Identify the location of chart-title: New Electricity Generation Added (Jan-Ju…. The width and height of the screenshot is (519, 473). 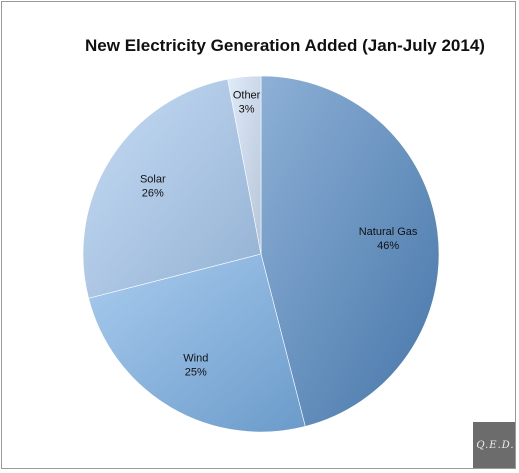
(285, 45).